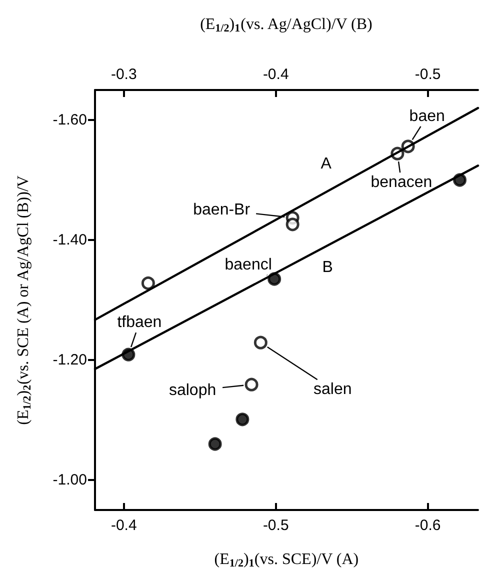 This screenshot has width=480, height=574. I want to click on annotation: saloph, so click(192, 391).